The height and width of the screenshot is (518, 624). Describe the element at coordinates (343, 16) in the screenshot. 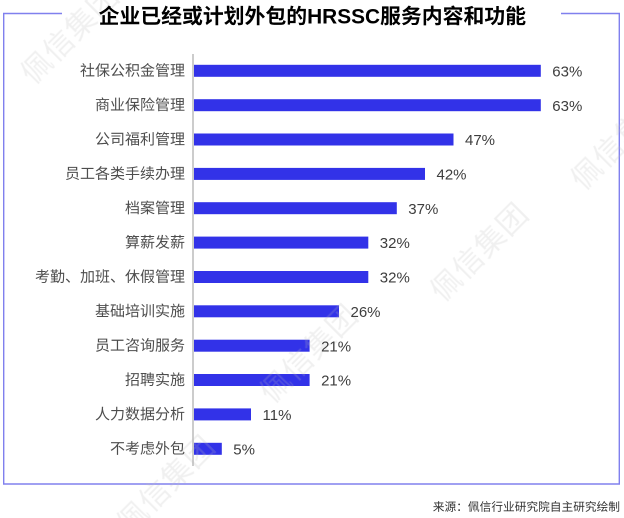

I see `svg-text: HRSSC` at that location.